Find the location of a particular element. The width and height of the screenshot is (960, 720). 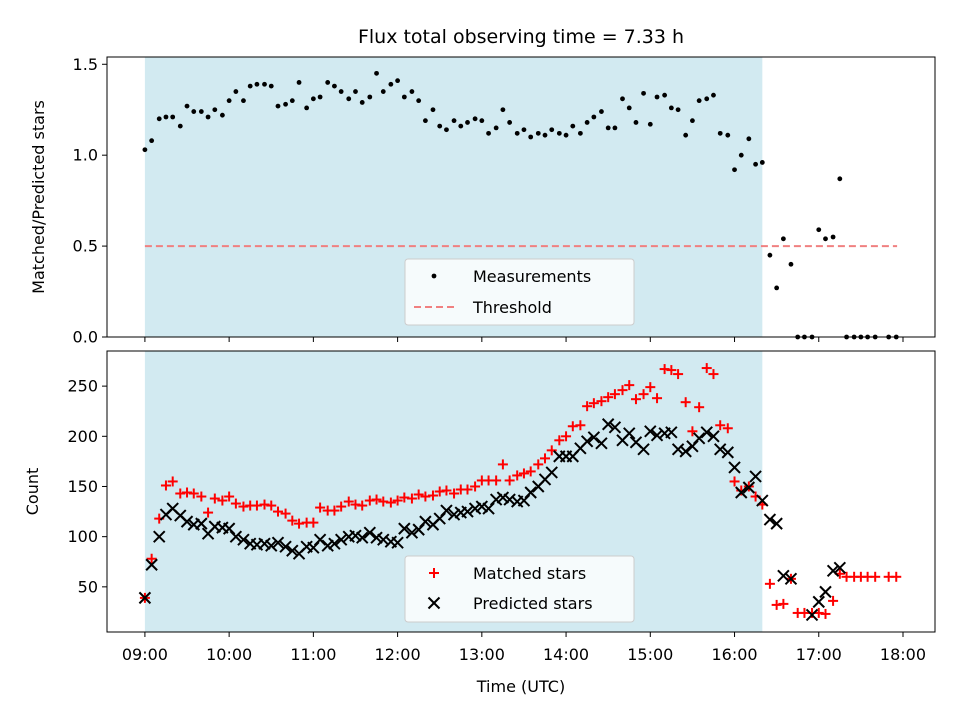

bottom-legend: Matched stars Predicted stars is located at coordinates (519, 589).